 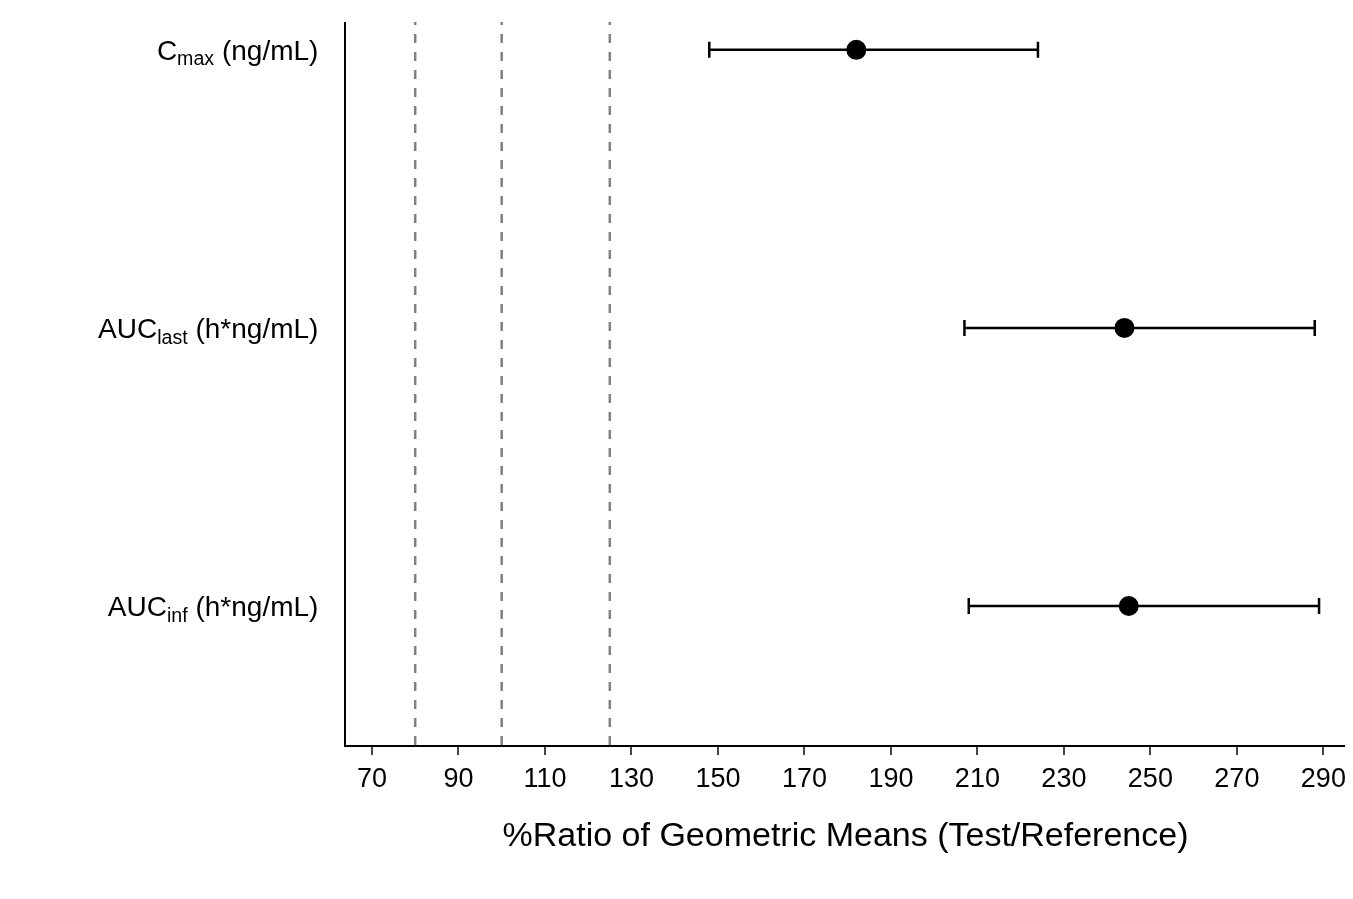 I want to click on x-tick-label: 210, so click(x=977, y=778).